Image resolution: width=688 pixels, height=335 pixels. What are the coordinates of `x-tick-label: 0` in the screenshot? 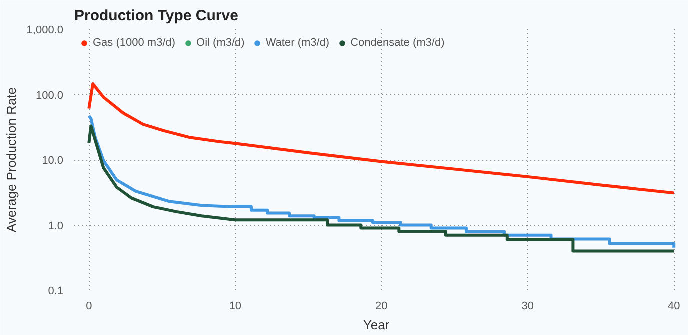 It's located at (89, 306).